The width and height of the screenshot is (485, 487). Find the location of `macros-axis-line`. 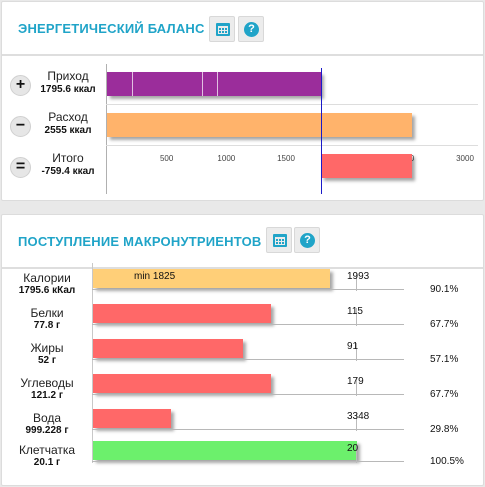

macros-axis-line is located at coordinates (92, 363).